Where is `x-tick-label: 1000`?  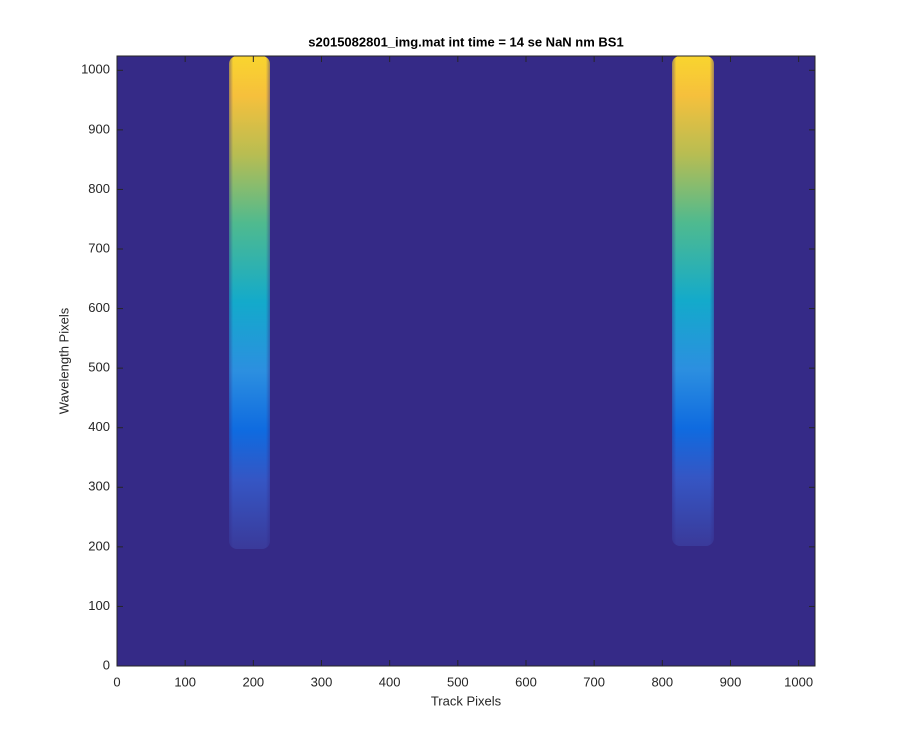 x-tick-label: 1000 is located at coordinates (798, 681).